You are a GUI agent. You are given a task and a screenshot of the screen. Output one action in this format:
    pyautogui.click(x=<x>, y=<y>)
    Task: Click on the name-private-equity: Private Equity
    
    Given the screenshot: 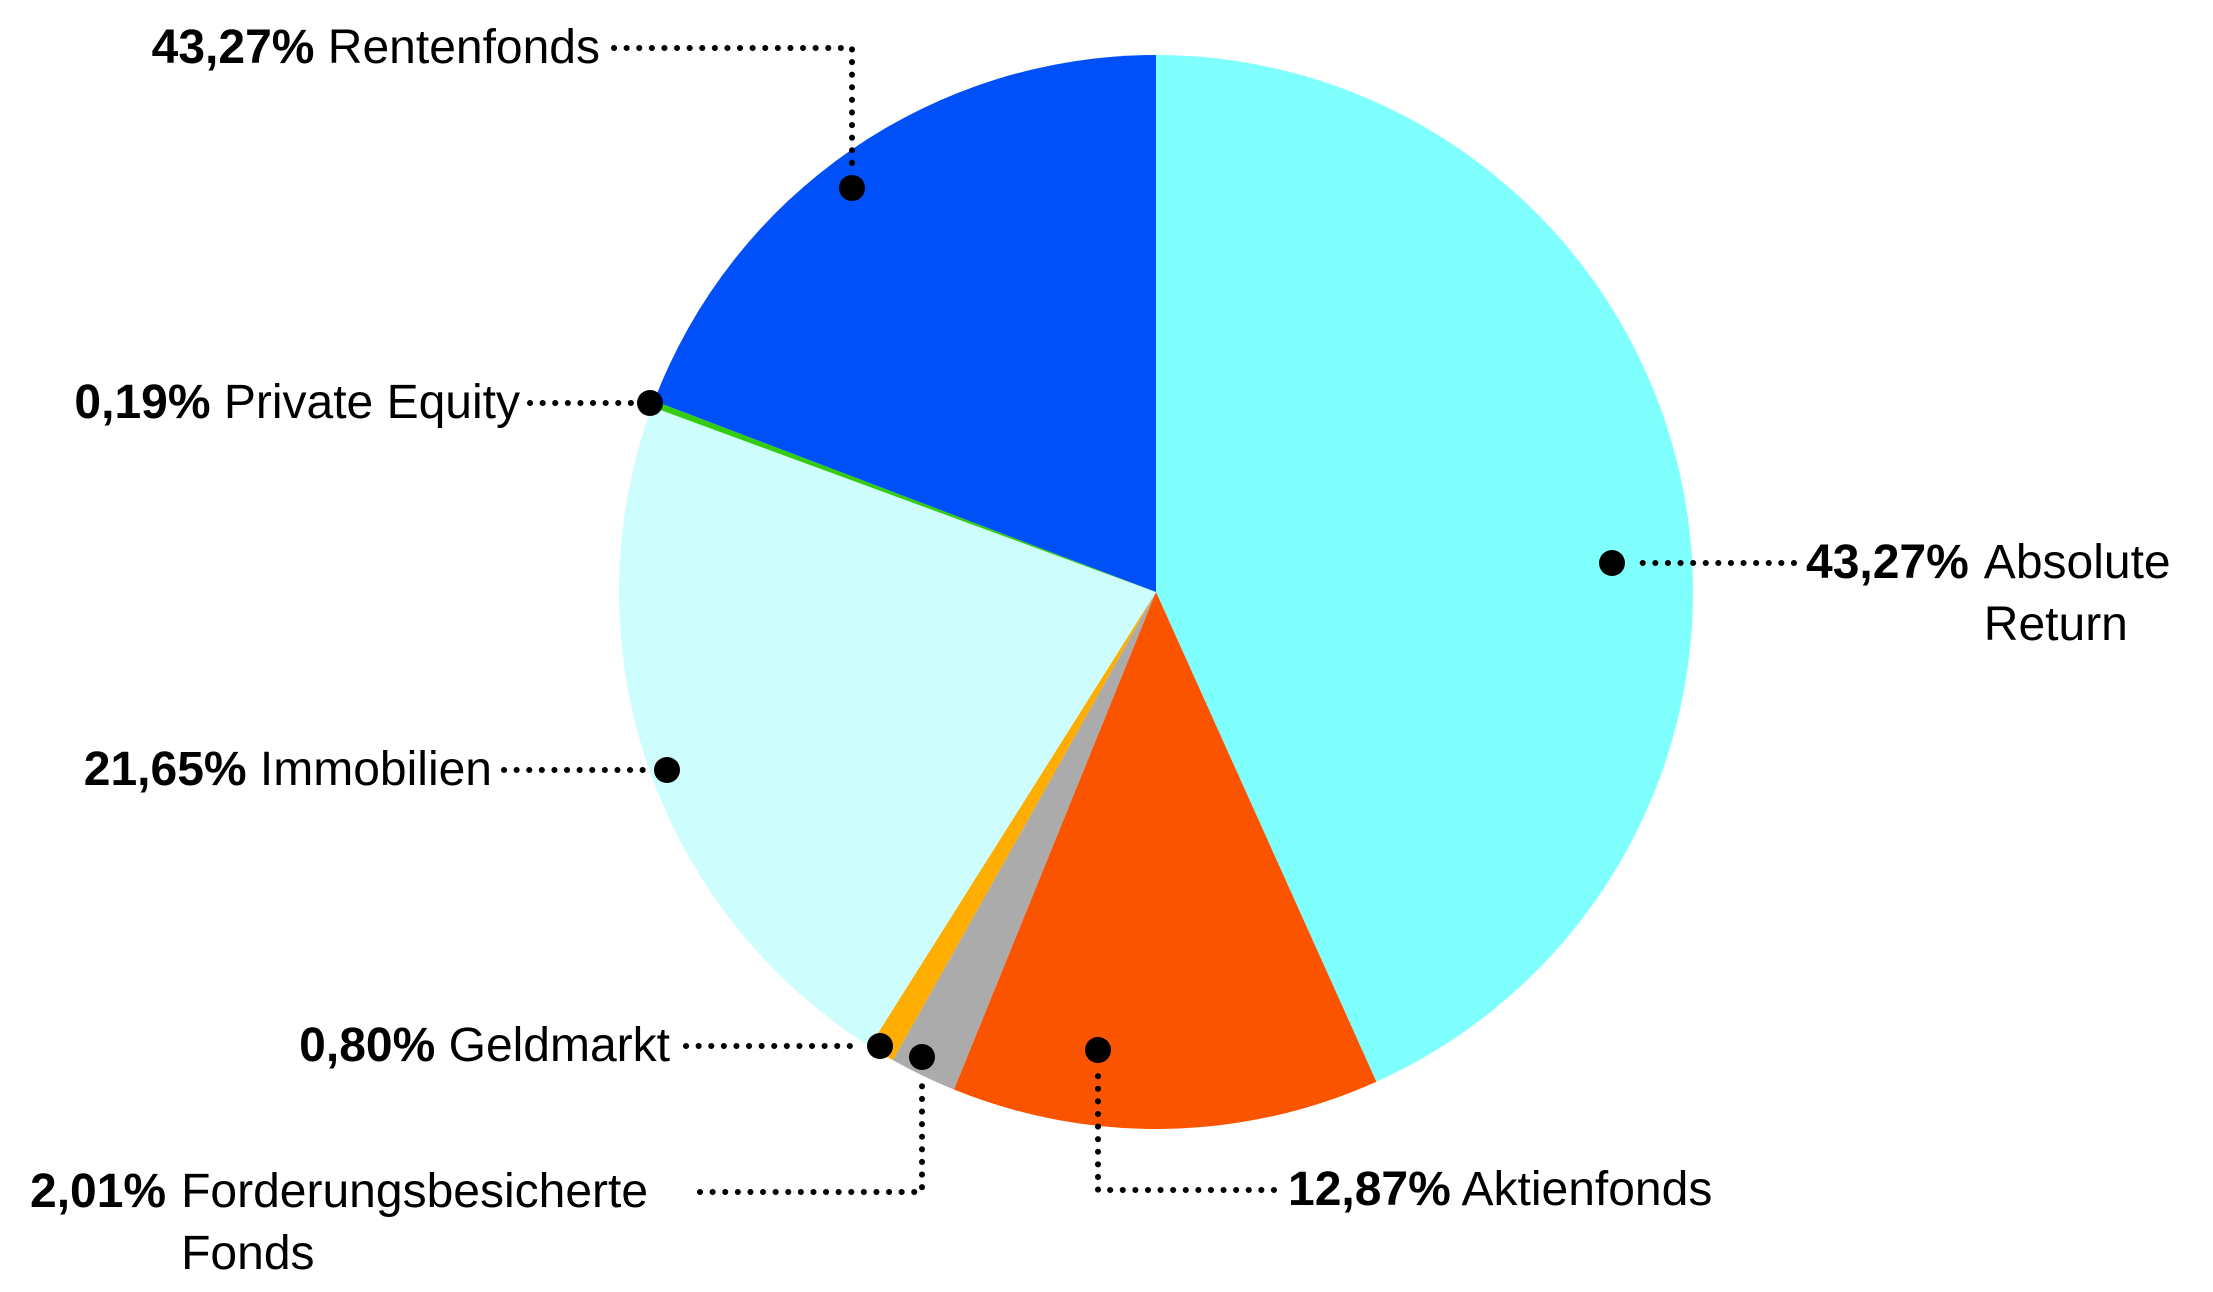 What is the action you would take?
    pyautogui.click(x=371, y=402)
    